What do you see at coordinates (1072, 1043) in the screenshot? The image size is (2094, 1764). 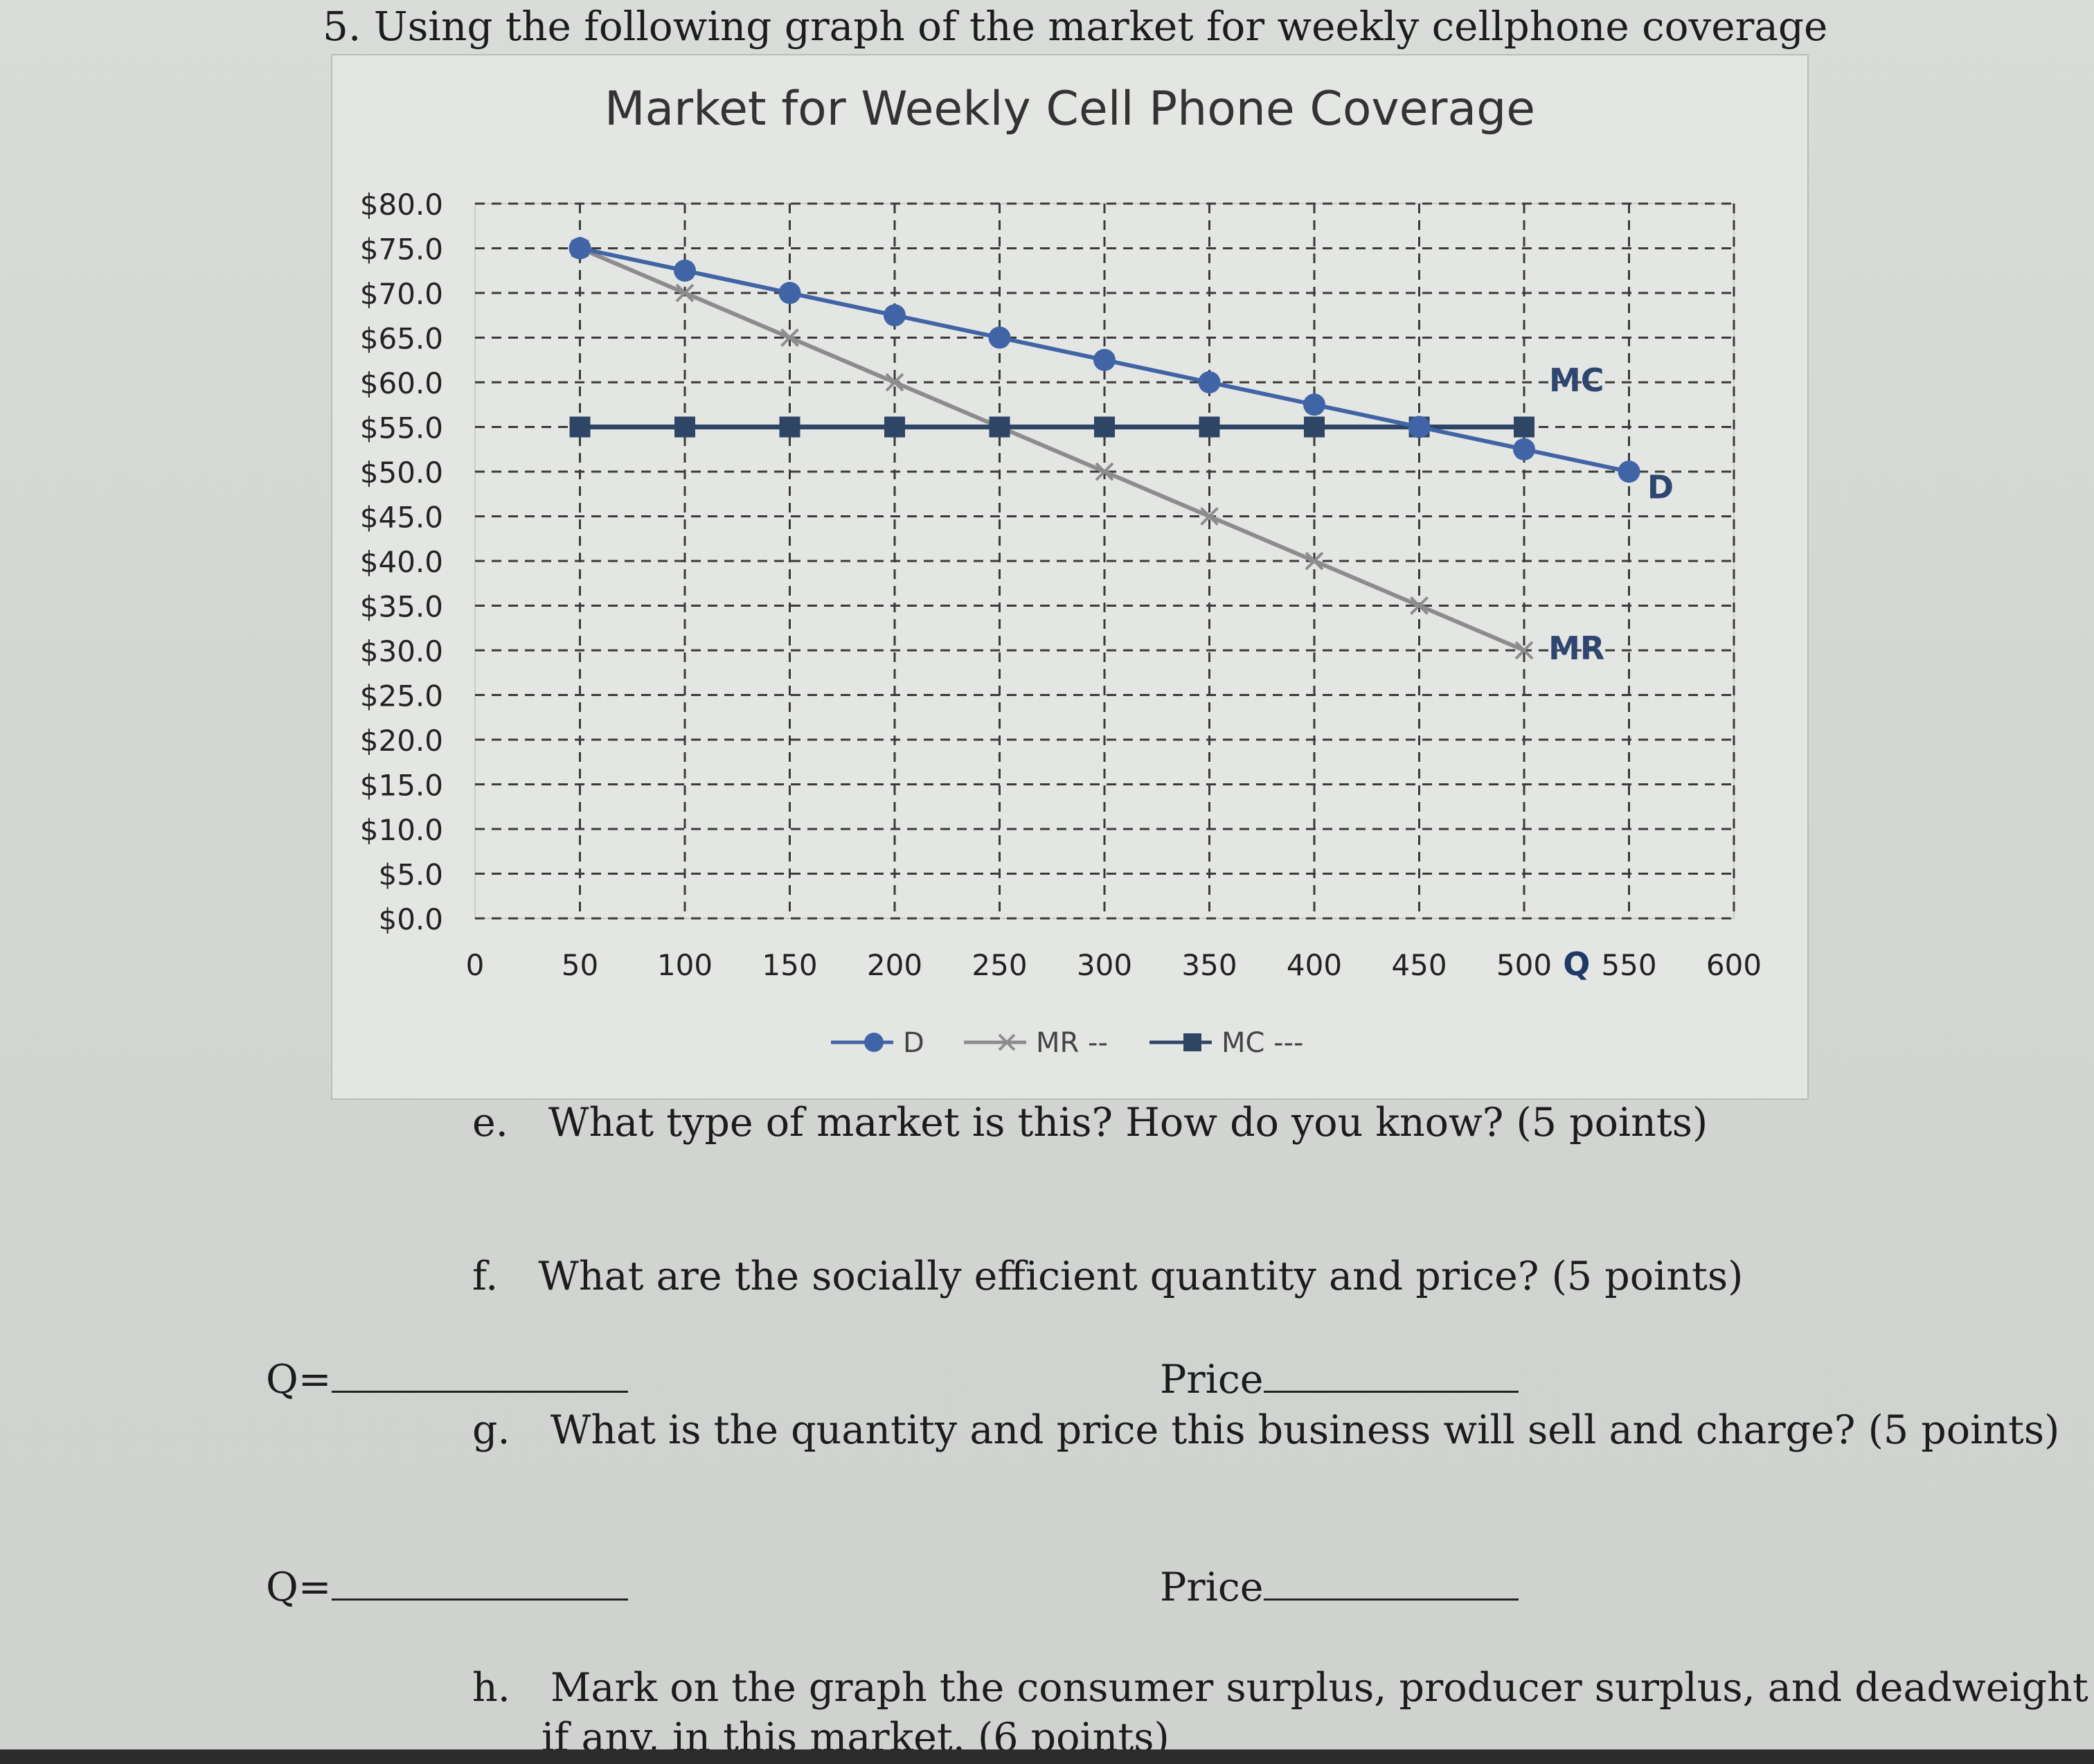 I see `legend-label: MR --` at bounding box center [1072, 1043].